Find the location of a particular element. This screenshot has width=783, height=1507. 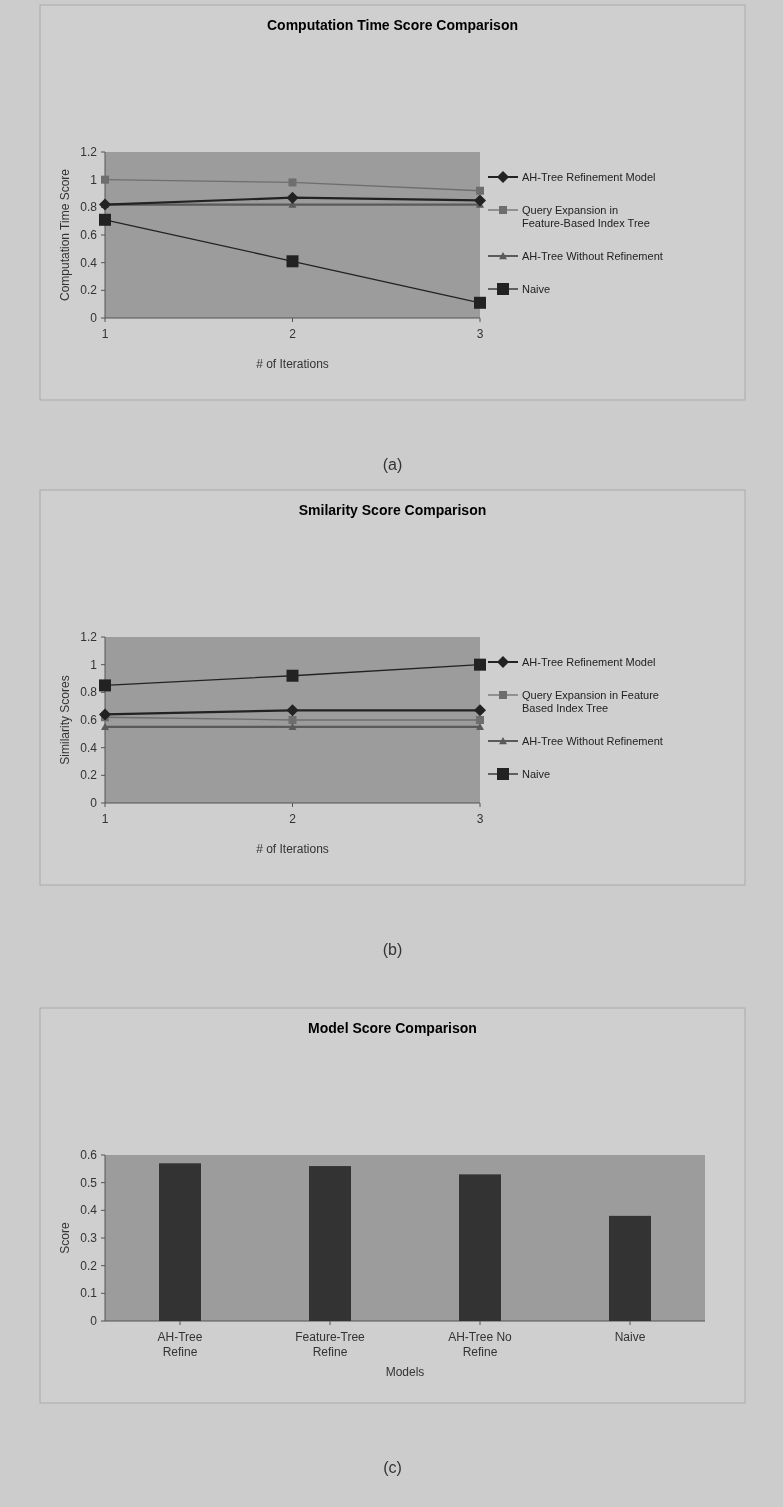

legend-label: Query Expansion in Feature Based Index Tree is located at coordinates (590, 701).